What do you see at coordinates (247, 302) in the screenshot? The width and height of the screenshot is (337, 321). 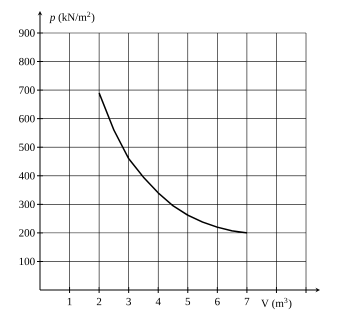 I see `x-tick-label: 7` at bounding box center [247, 302].